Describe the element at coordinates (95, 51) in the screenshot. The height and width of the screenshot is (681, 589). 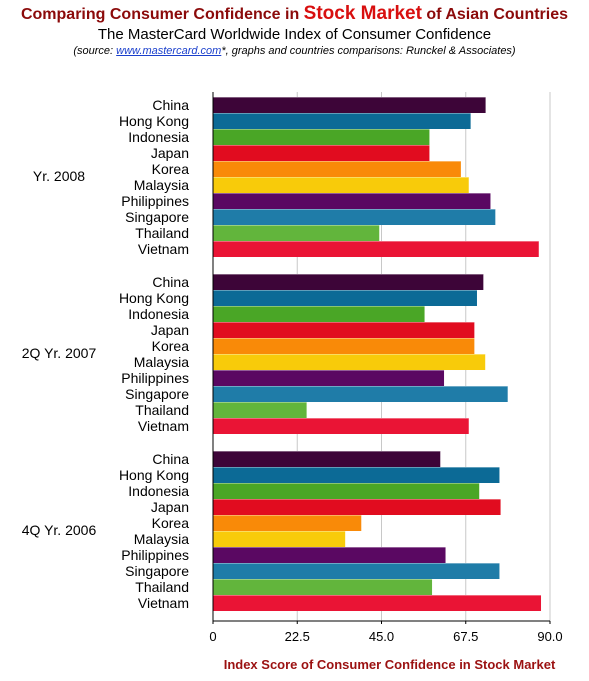
I see `source-prefix: (source:` at that location.